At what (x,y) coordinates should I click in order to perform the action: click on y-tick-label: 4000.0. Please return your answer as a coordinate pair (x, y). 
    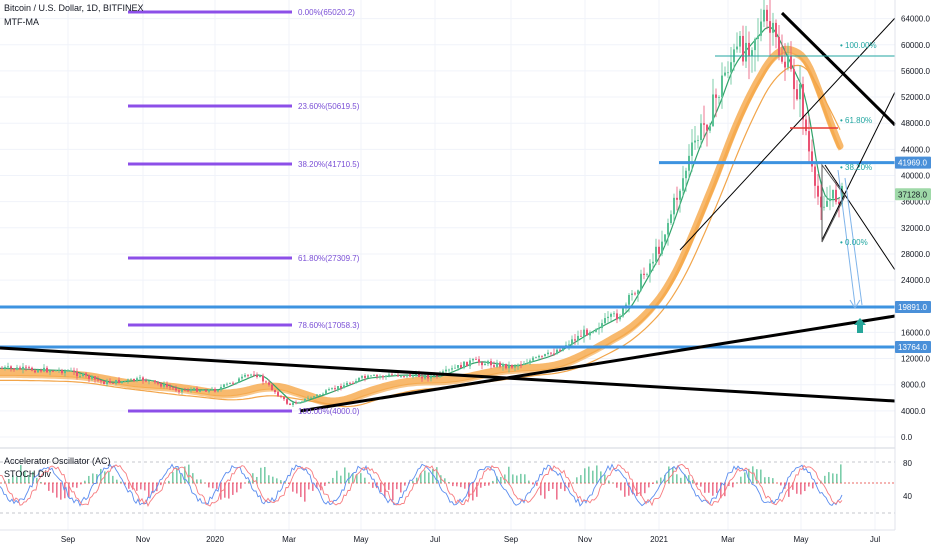
    Looking at the image, I should click on (913, 411).